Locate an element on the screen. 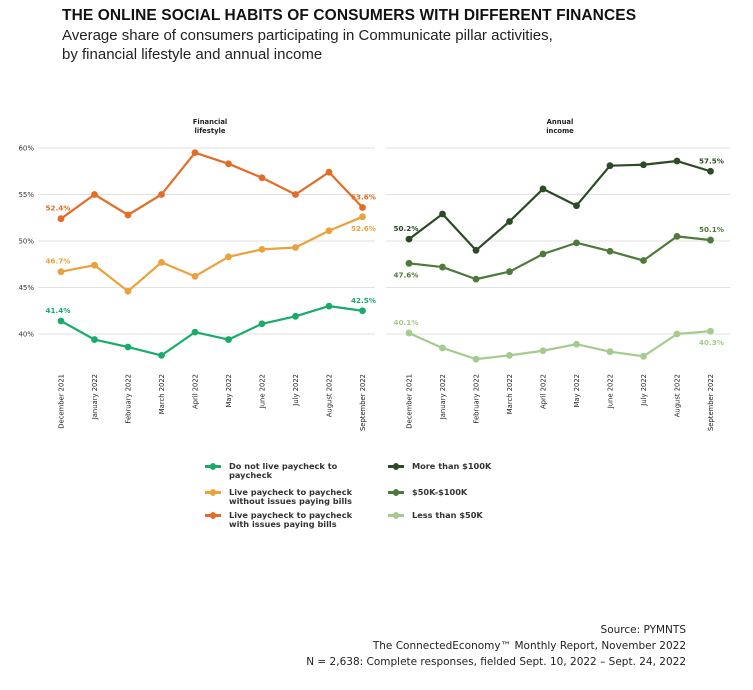 The height and width of the screenshot is (690, 753). legend-item-do-not-live-paycheck-to-paycheck: Do not live paycheck to paycheck is located at coordinates (282, 471).